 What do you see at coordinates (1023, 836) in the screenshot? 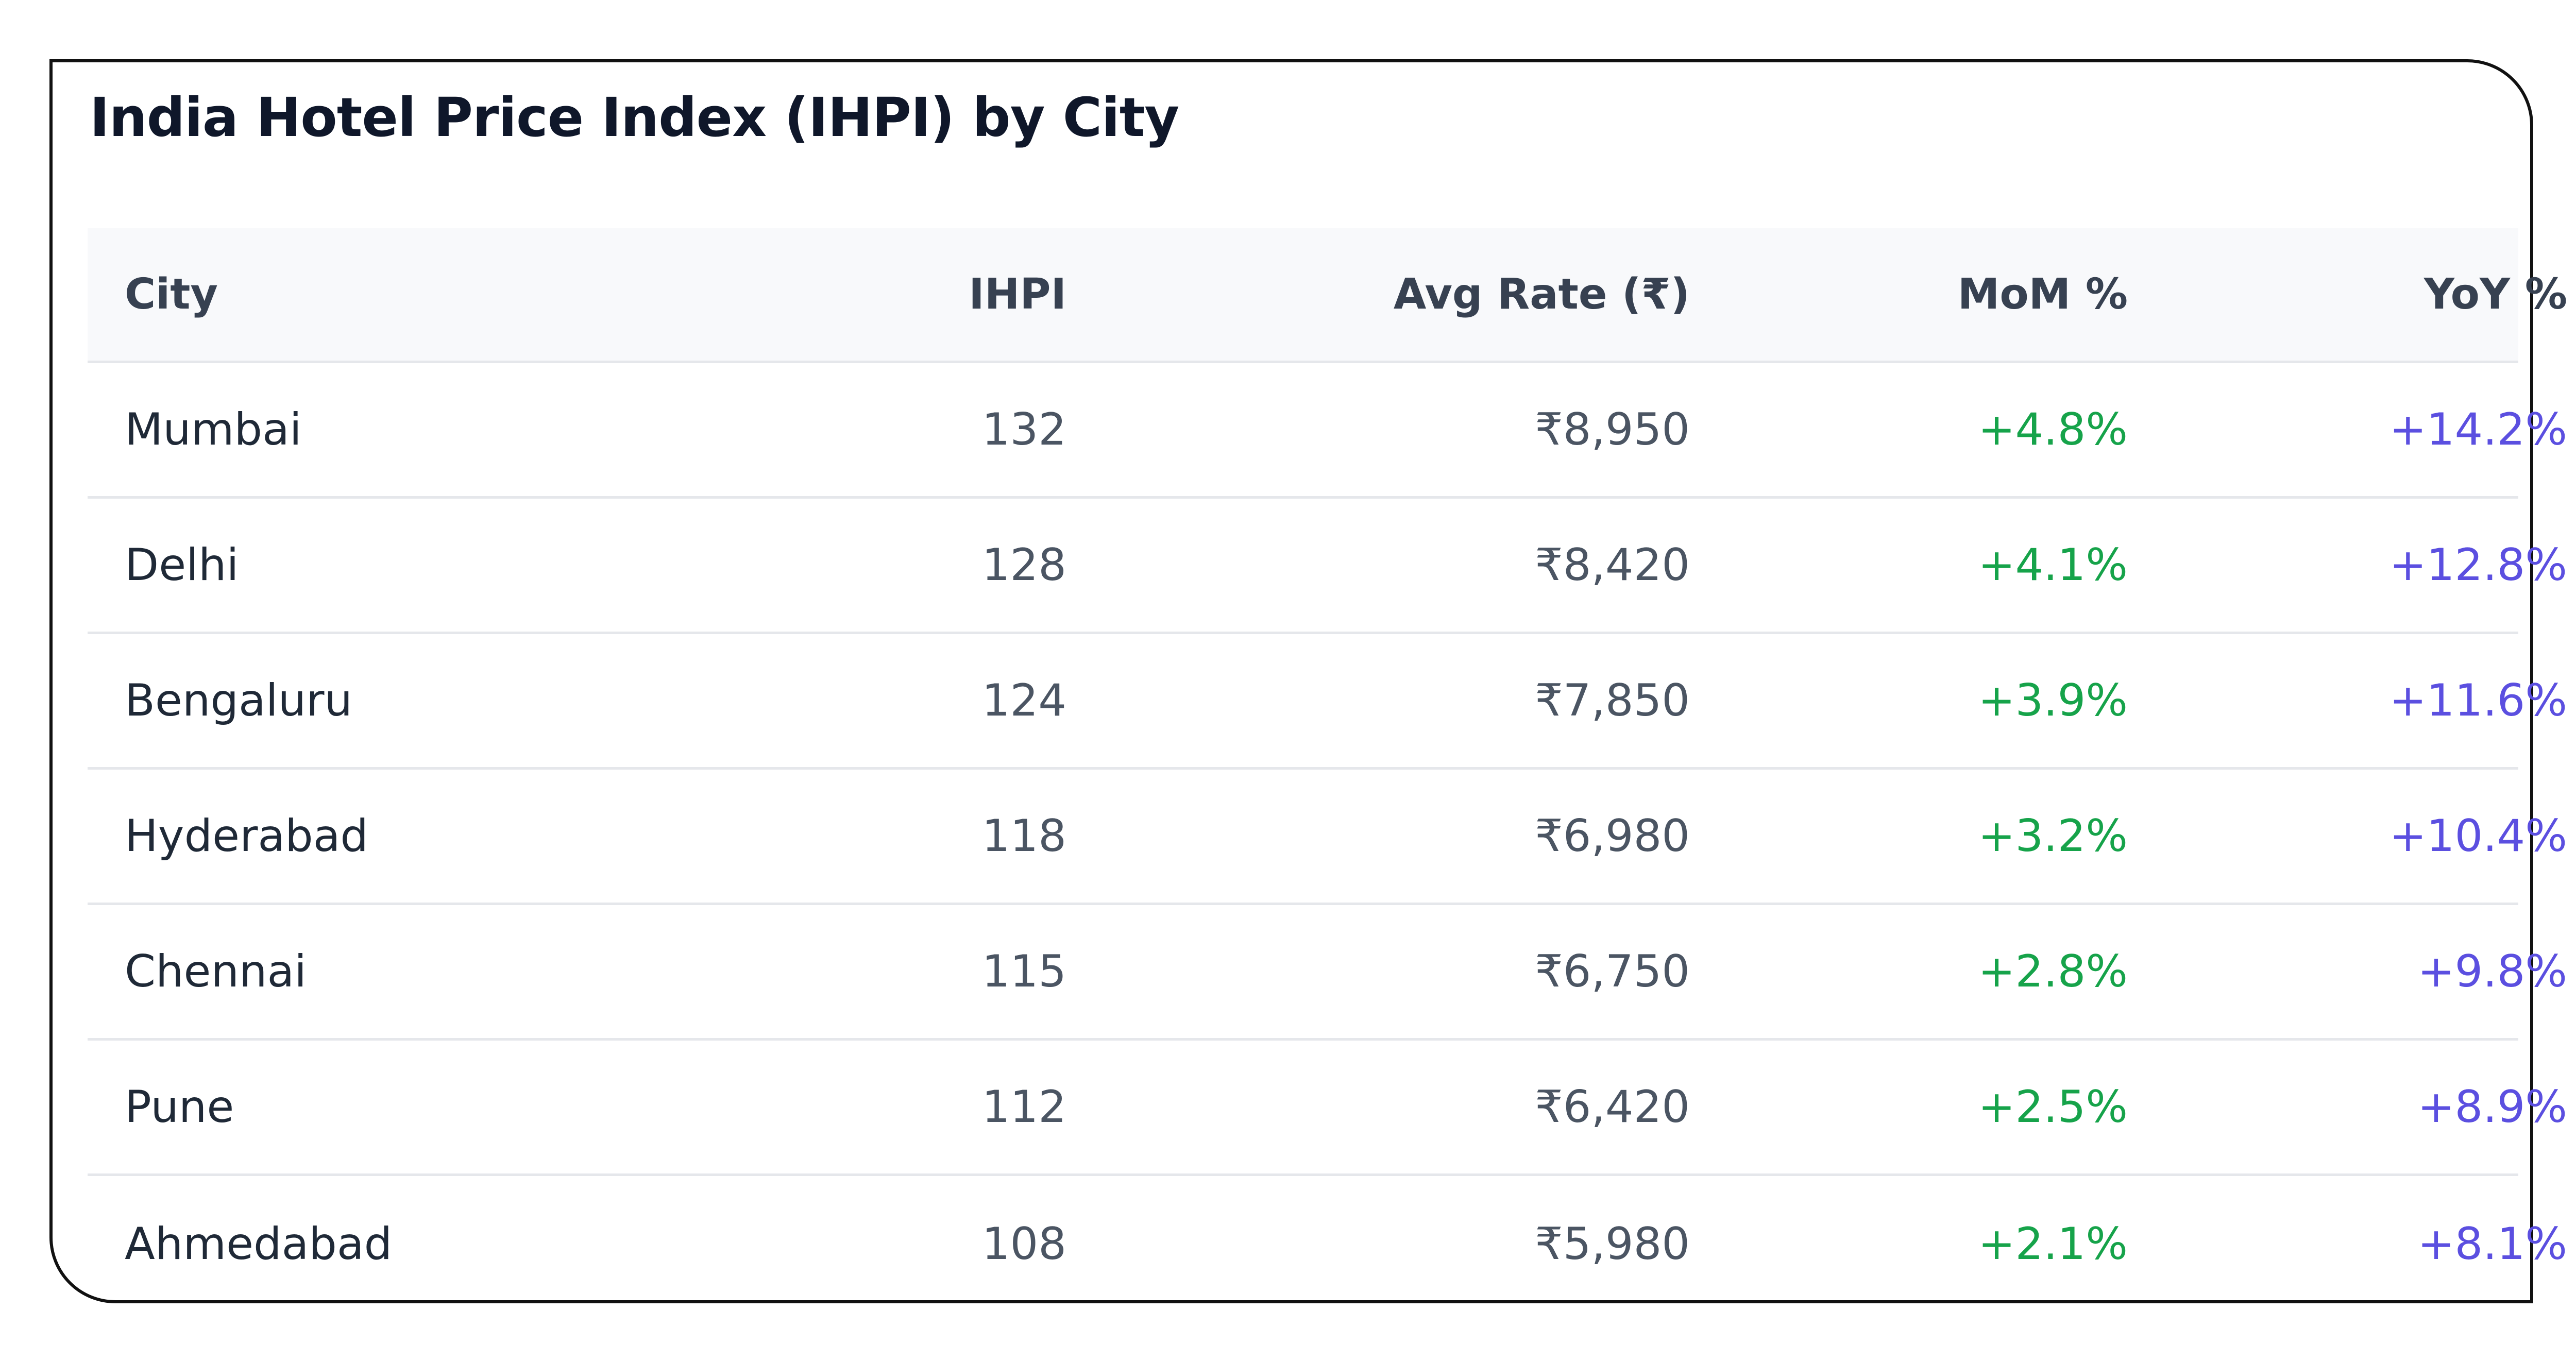
I see `cell-ihpi: 118` at bounding box center [1023, 836].